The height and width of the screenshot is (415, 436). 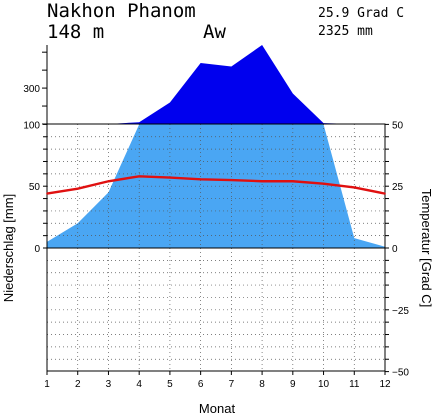 I want to click on temperature-series, so click(x=216, y=185).